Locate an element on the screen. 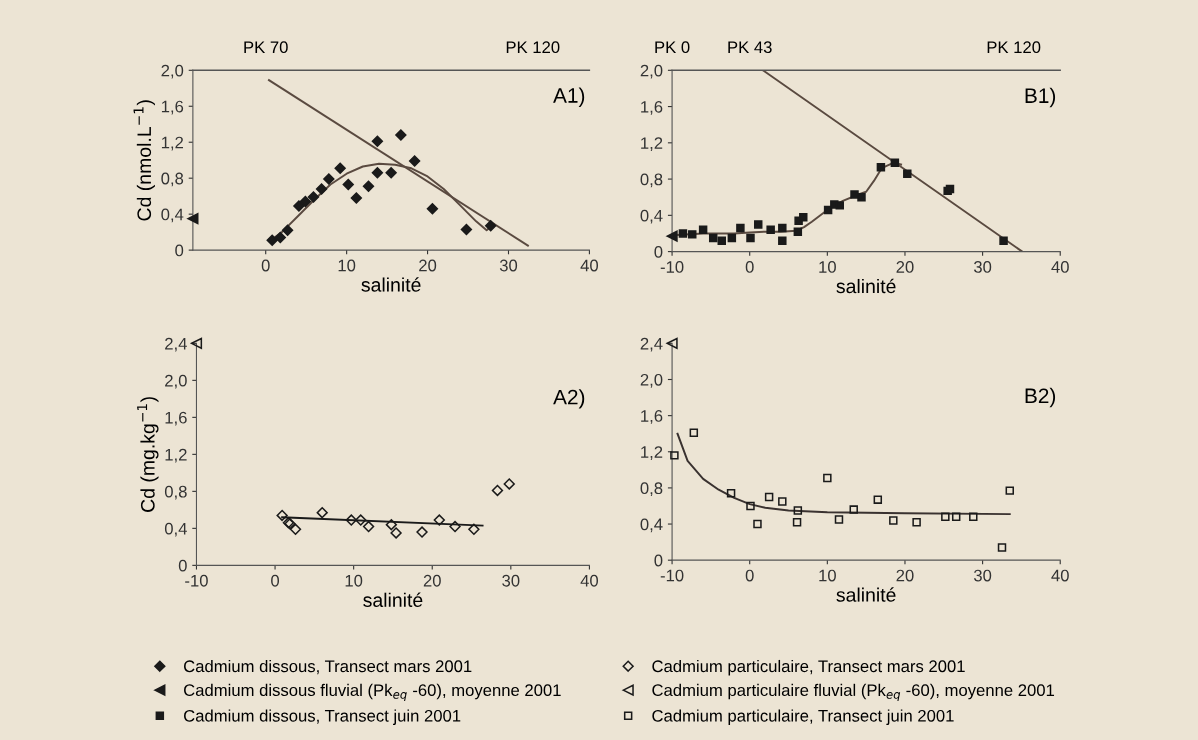 This screenshot has width=1198, height=740. annotation: PK 0 is located at coordinates (672, 47).